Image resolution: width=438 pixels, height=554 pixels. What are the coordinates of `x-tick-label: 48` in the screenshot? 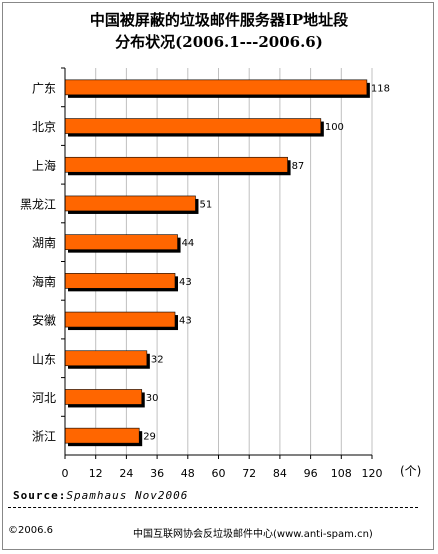 It's located at (188, 473).